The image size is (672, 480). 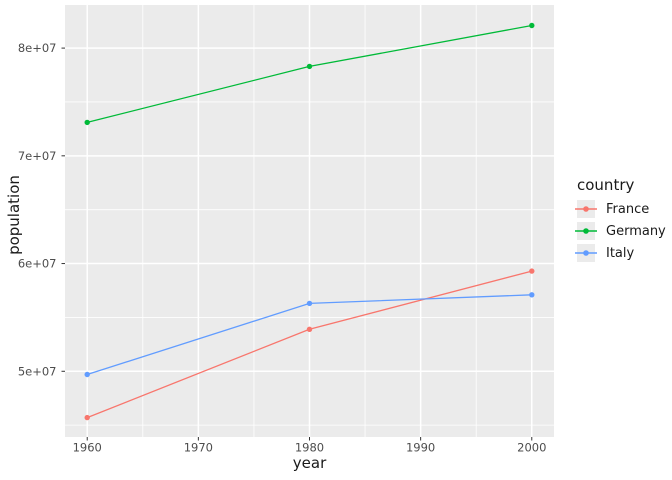 I want to click on legend-title: country, so click(x=606, y=185).